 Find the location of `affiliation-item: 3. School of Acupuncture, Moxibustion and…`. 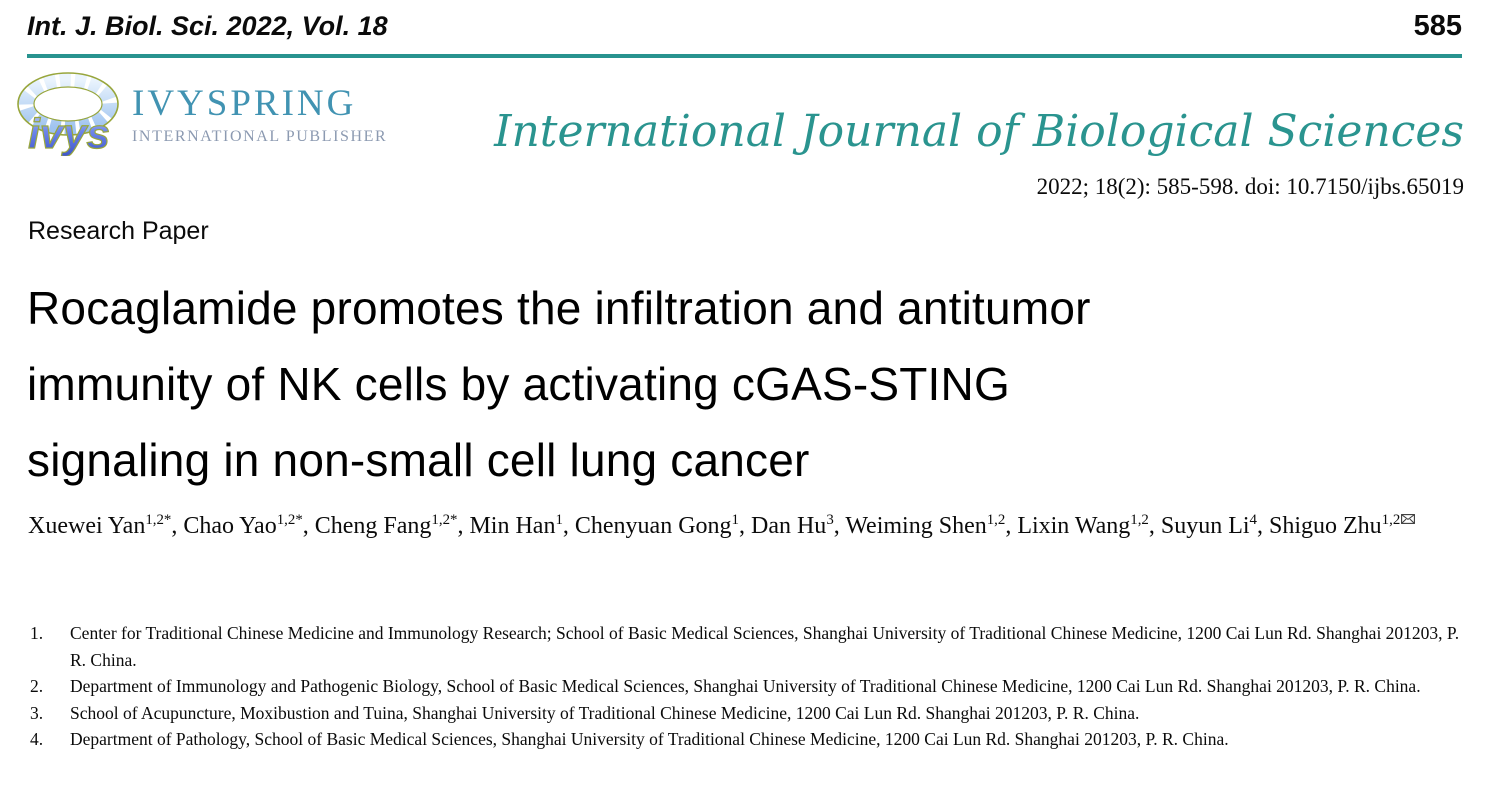

affiliation-item: 3. School of Acupuncture, Moxibustion and… is located at coordinates (746, 713).